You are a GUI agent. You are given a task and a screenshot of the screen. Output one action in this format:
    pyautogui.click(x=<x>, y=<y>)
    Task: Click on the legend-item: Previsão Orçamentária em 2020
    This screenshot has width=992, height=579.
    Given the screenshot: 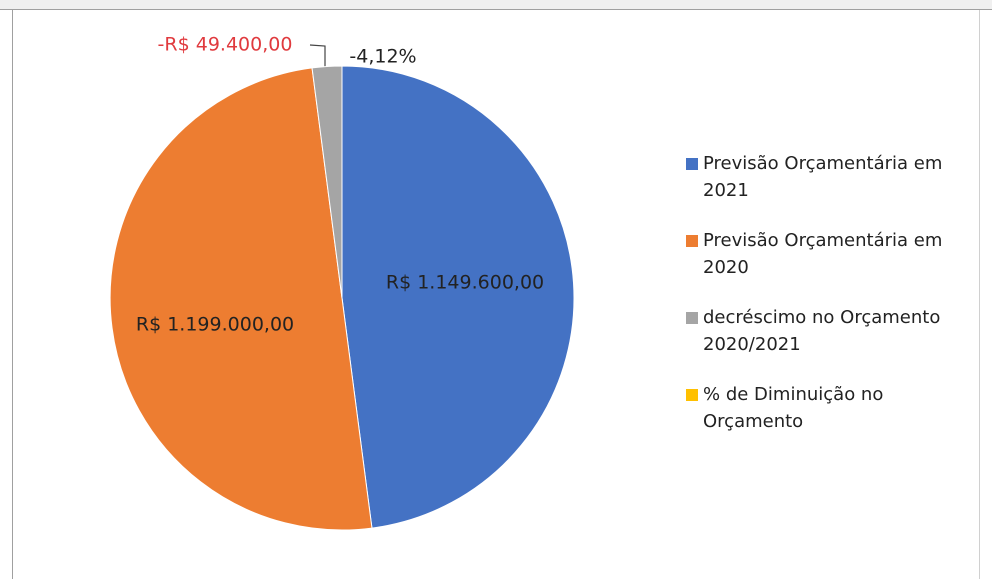 What is the action you would take?
    pyautogui.click(x=836, y=254)
    